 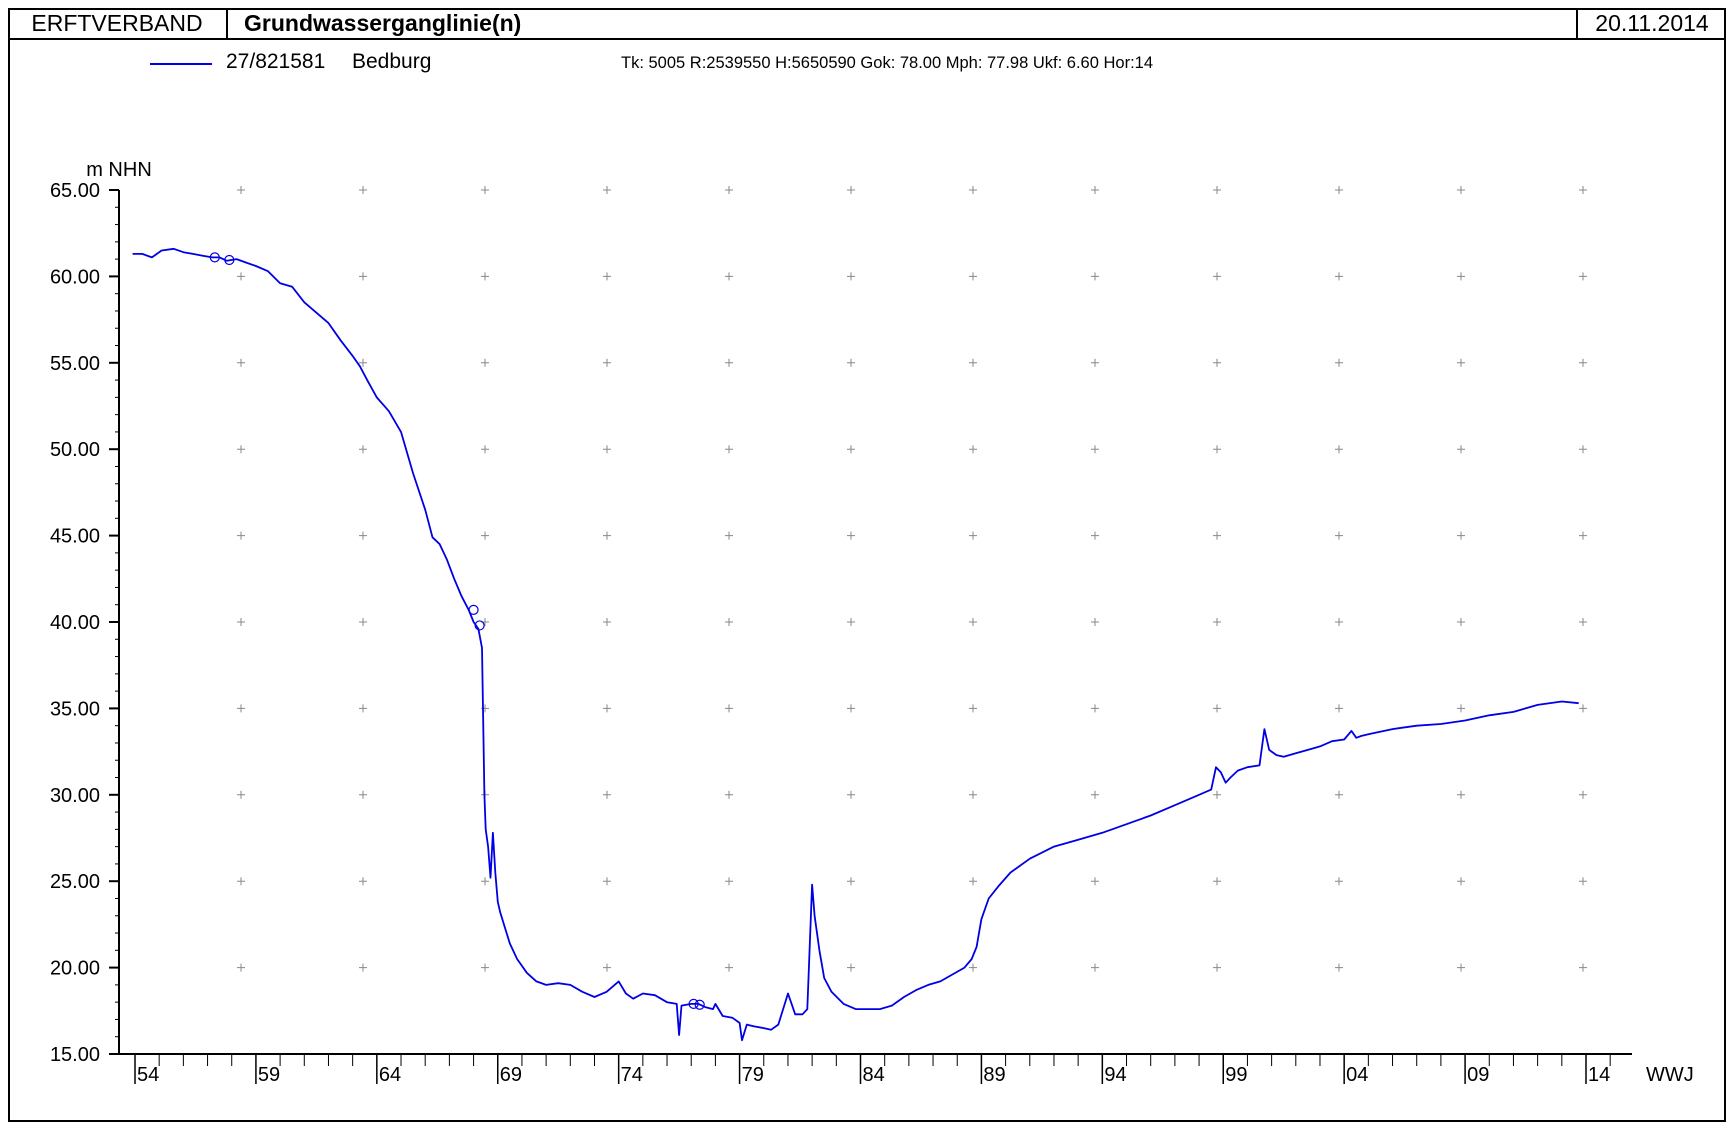 What do you see at coordinates (75, 709) in the screenshot?
I see `y-tick-label: 35.00` at bounding box center [75, 709].